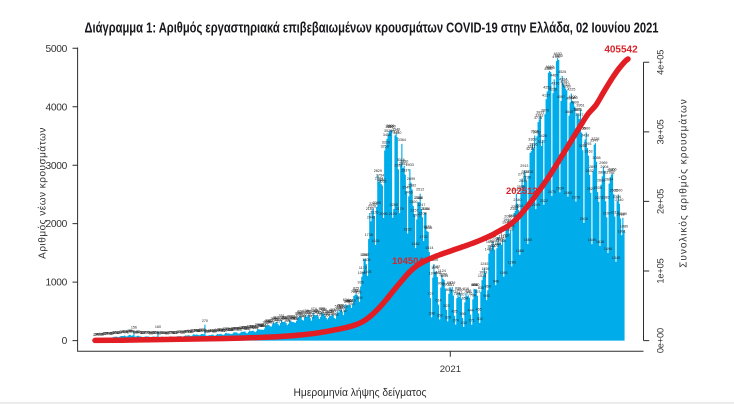 This screenshot has width=734, height=405. I want to click on svg-text: 405542, so click(621, 50).